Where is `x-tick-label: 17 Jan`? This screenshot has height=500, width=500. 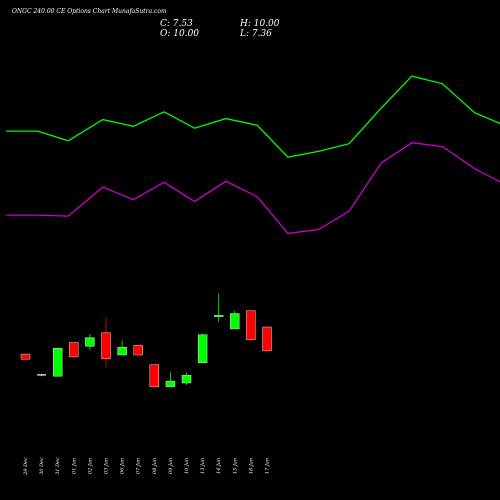
x-tick-label: 17 Jan is located at coordinates (268, 466).